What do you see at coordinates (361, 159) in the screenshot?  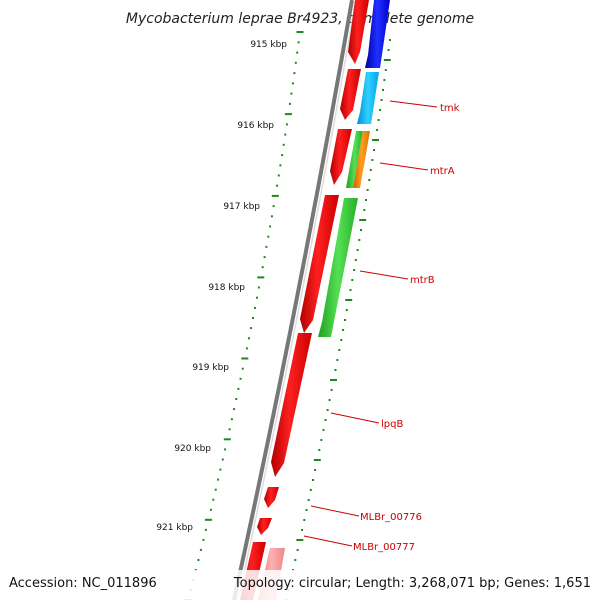 I see `gene-reverse-mtrA` at bounding box center [361, 159].